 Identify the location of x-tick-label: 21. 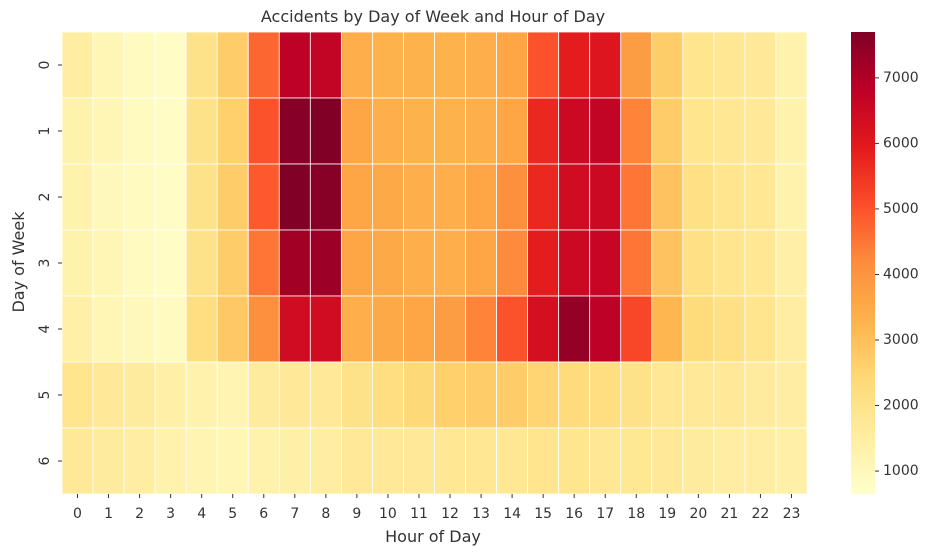
(729, 514).